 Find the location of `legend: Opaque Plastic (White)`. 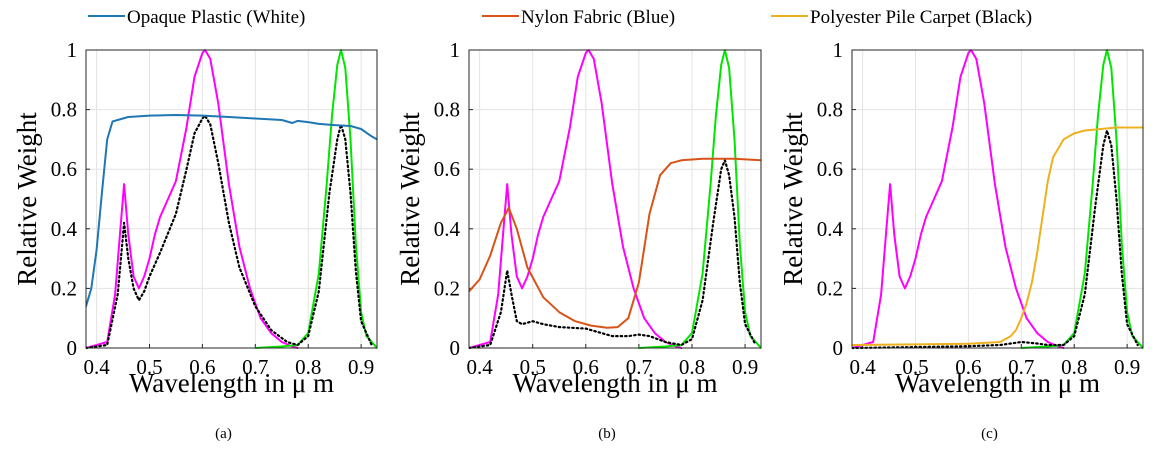

legend: Opaque Plastic (White) is located at coordinates (196, 17).